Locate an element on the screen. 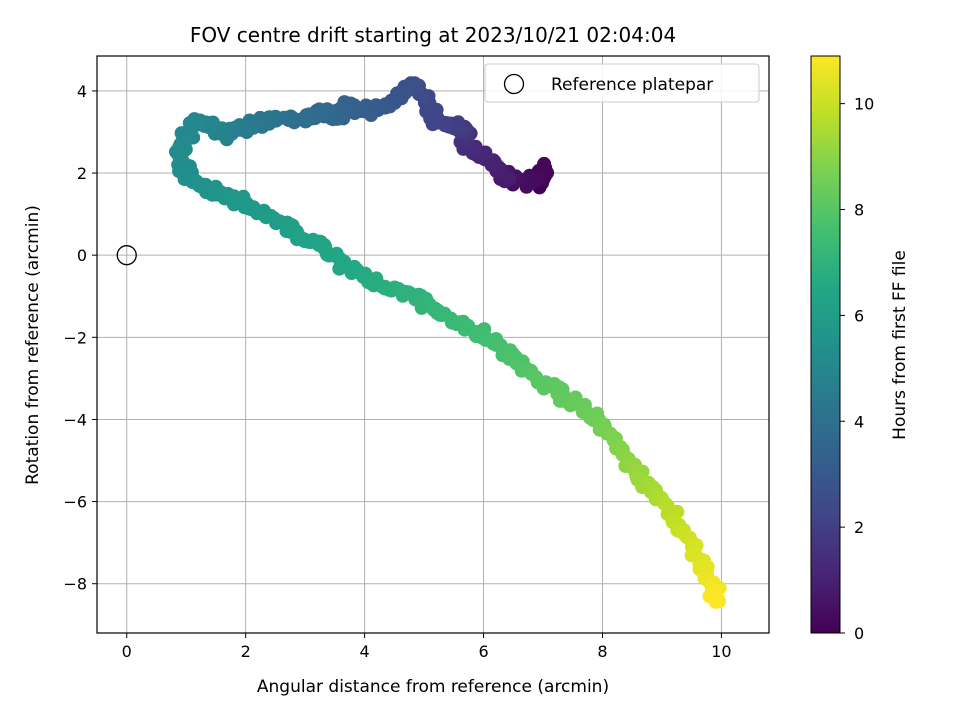 The height and width of the screenshot is (720, 960). colorbar-gradient is located at coordinates (825, 344).